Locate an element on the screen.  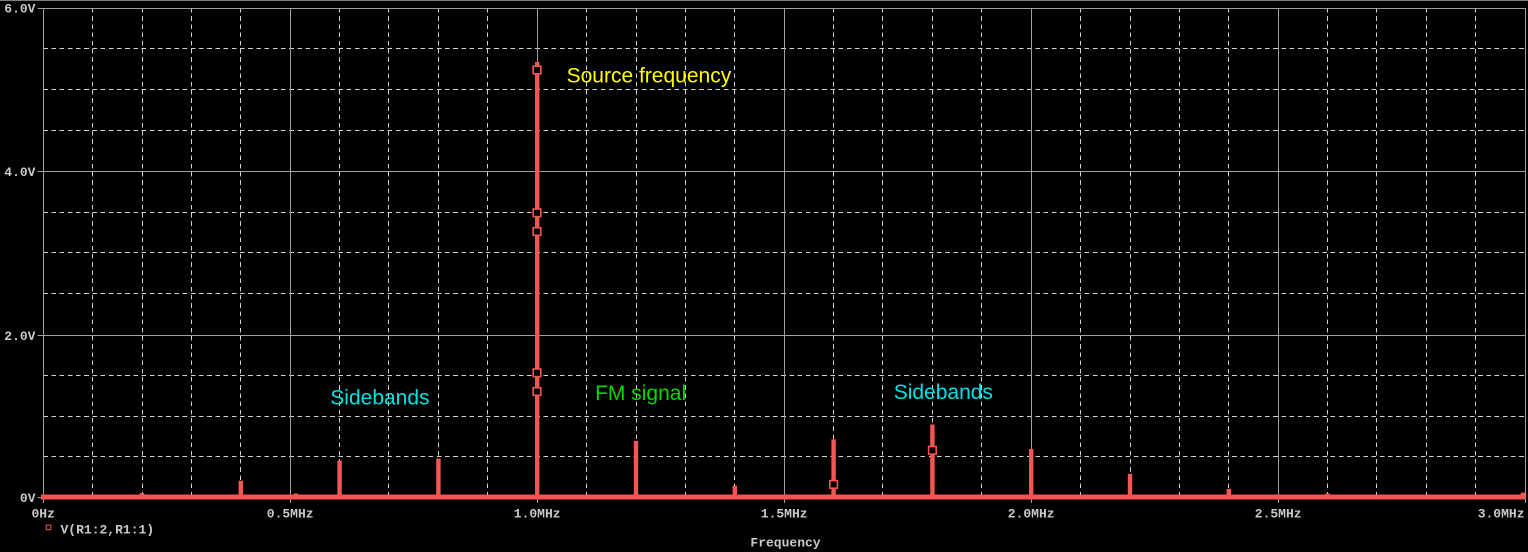
svg-text: 0Hz is located at coordinates (42, 514).